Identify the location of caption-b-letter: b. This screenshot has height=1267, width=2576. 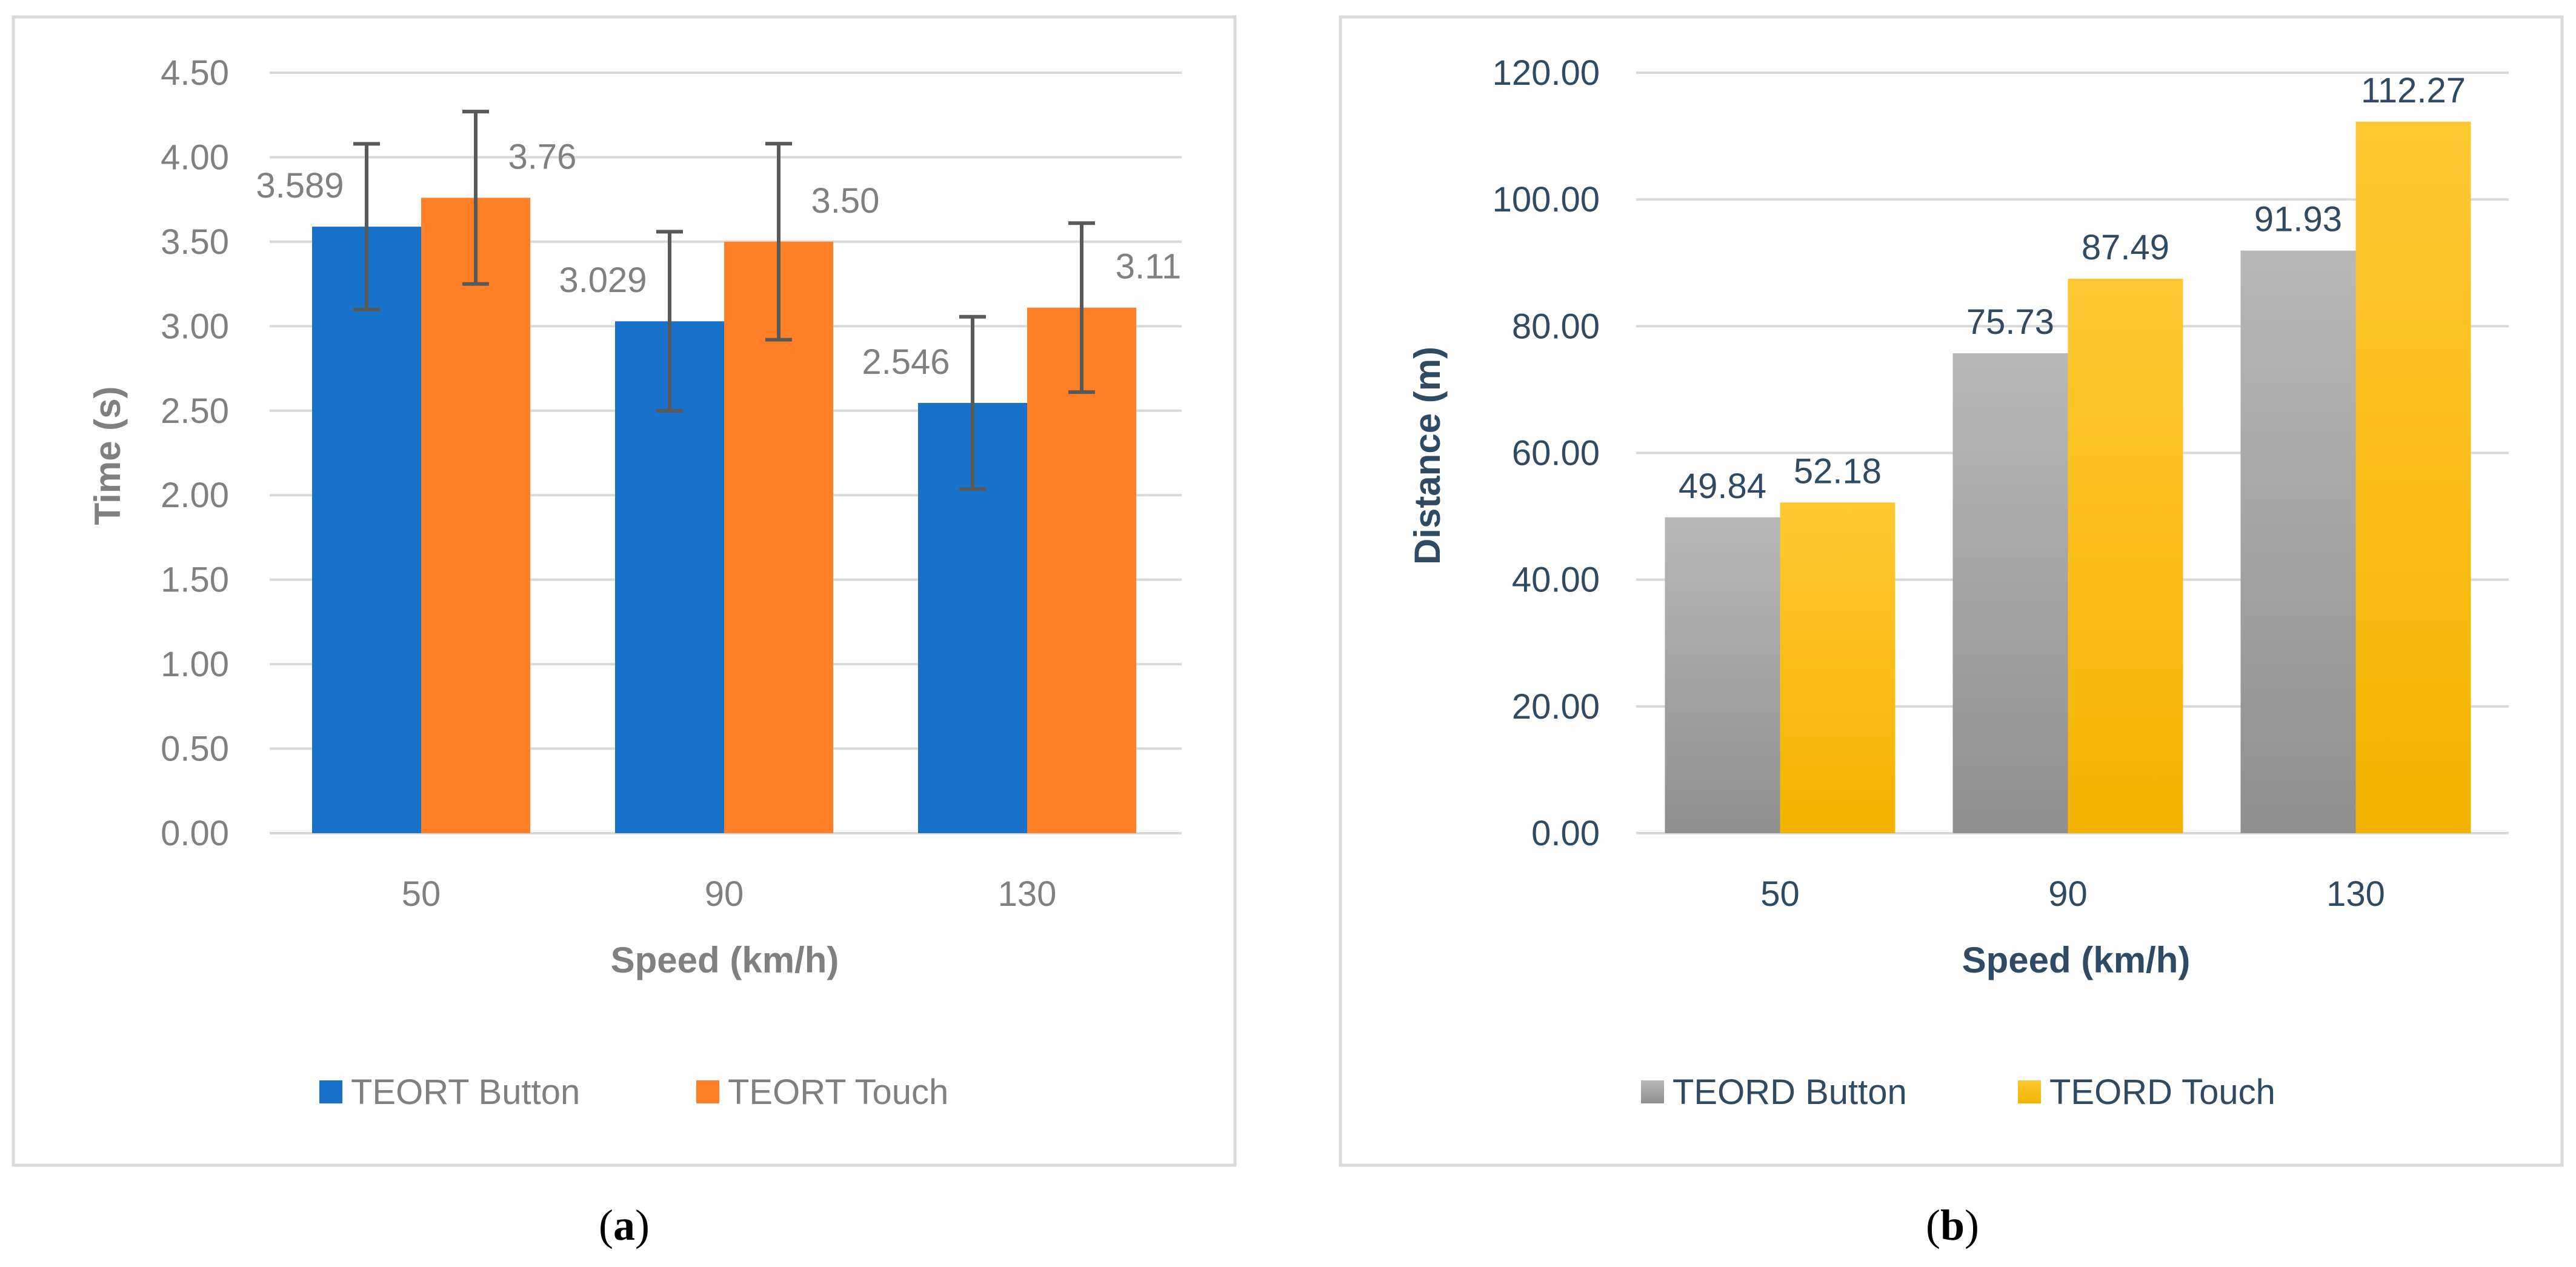
(1952, 1225).